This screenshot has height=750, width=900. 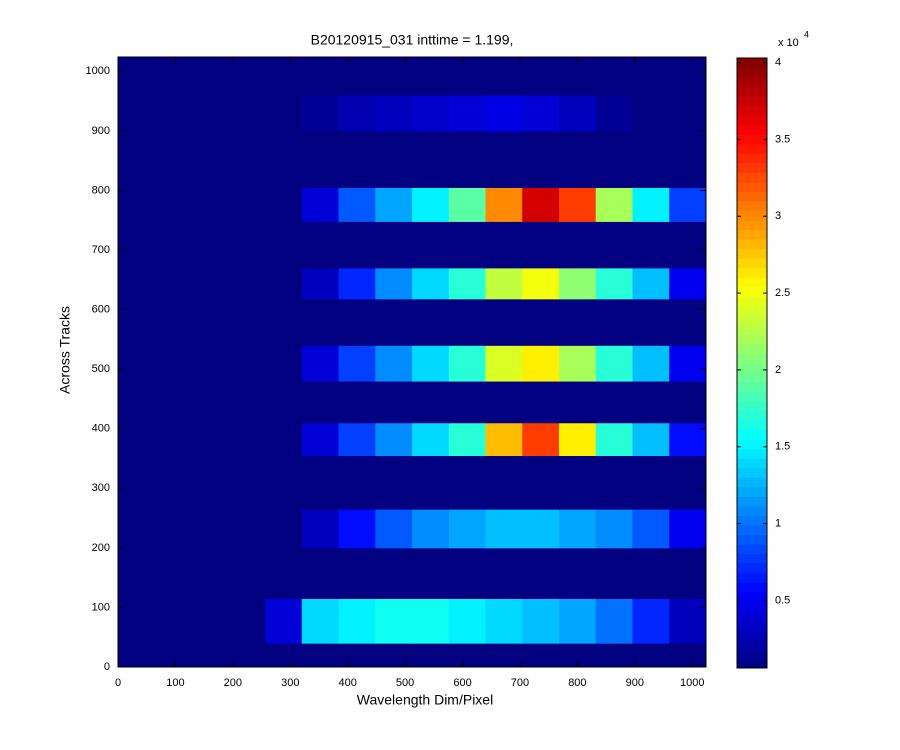 What do you see at coordinates (65, 350) in the screenshot?
I see `y-axis-label: Across Tracks` at bounding box center [65, 350].